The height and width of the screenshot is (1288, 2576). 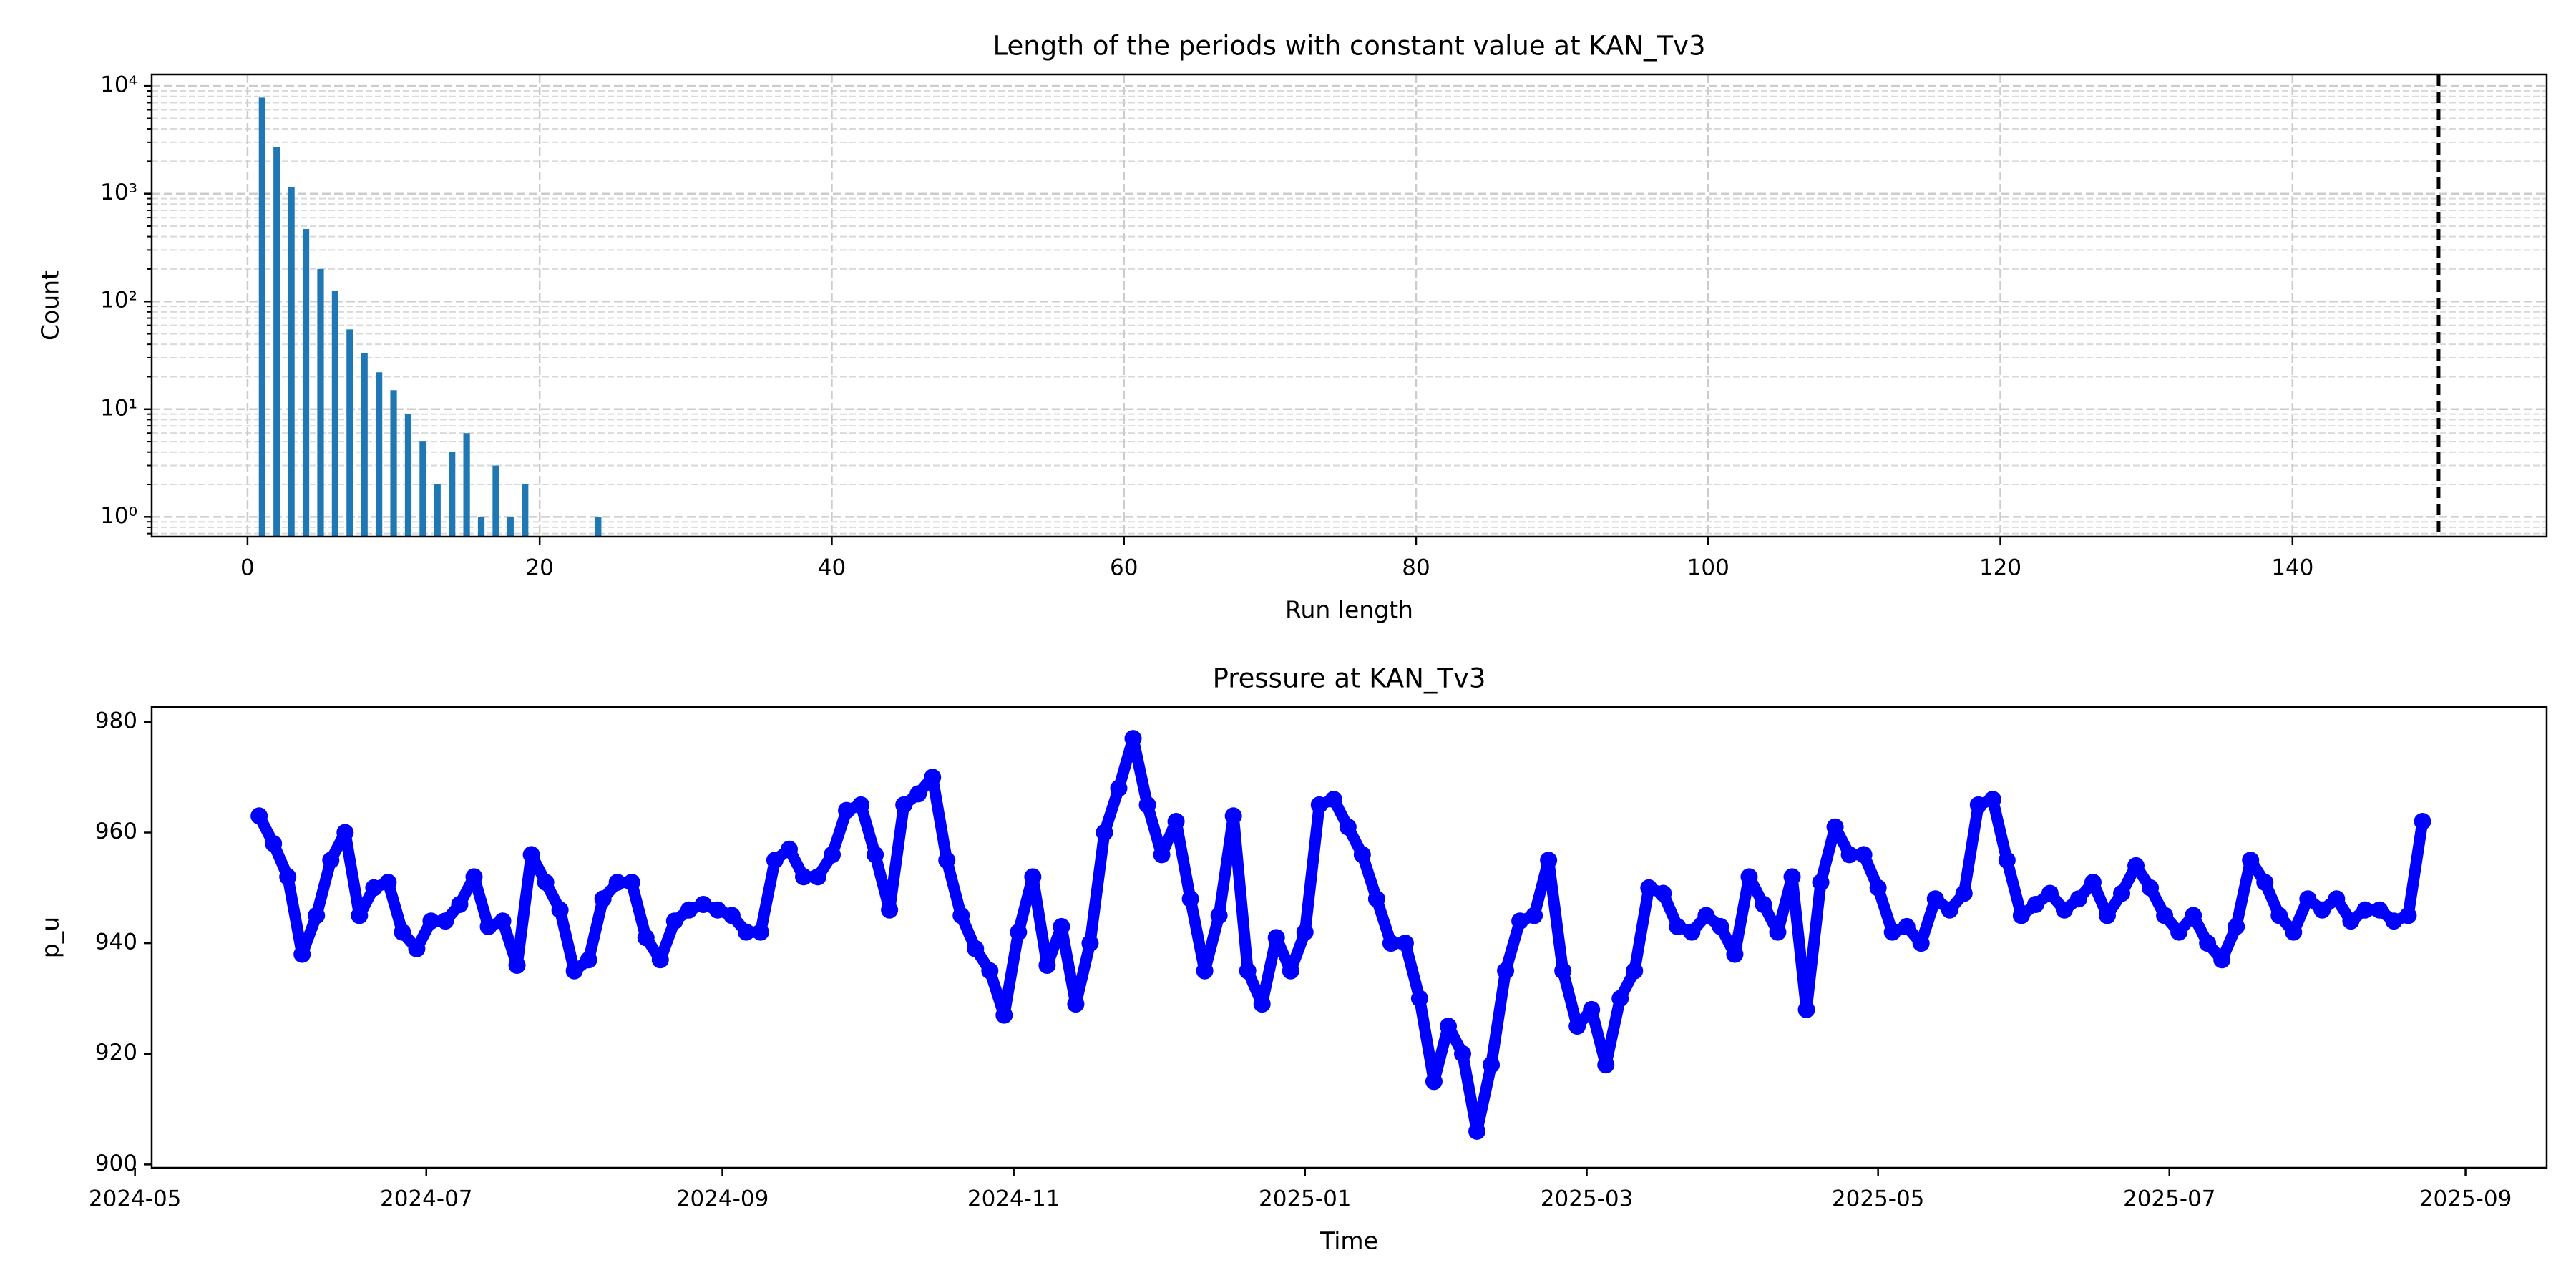 What do you see at coordinates (1878, 1199) in the screenshot?
I see `x-tick-label: 2025-05` at bounding box center [1878, 1199].